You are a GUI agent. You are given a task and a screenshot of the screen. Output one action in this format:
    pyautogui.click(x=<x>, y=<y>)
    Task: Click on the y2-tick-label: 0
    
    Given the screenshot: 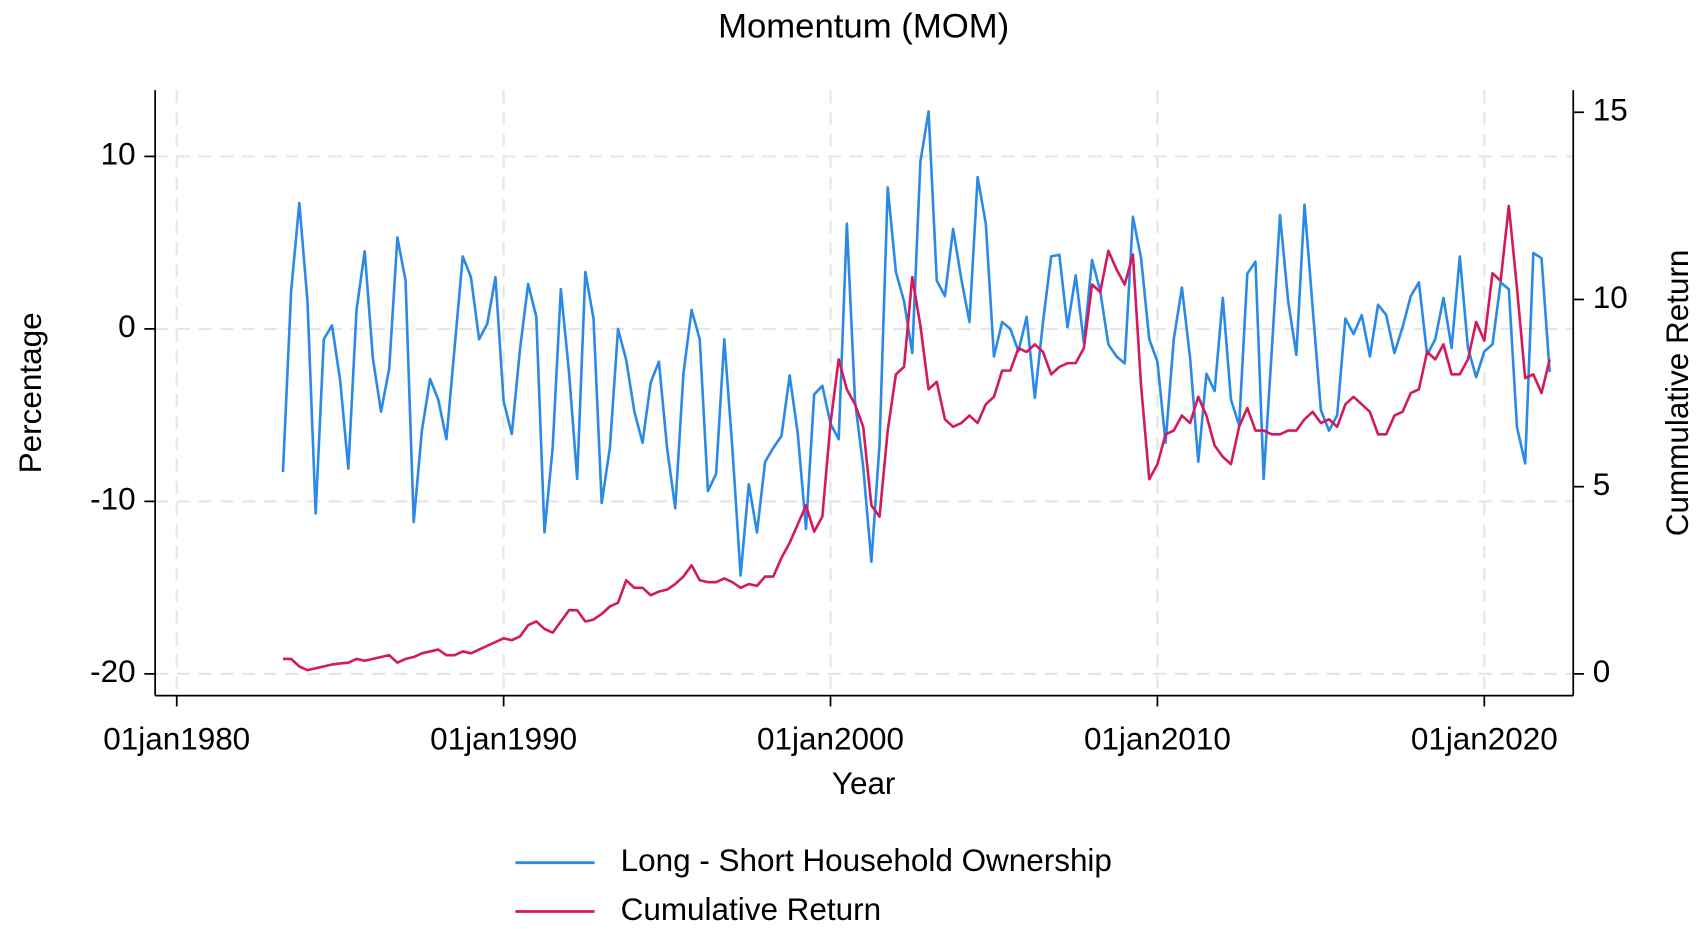 What is the action you would take?
    pyautogui.click(x=1602, y=671)
    